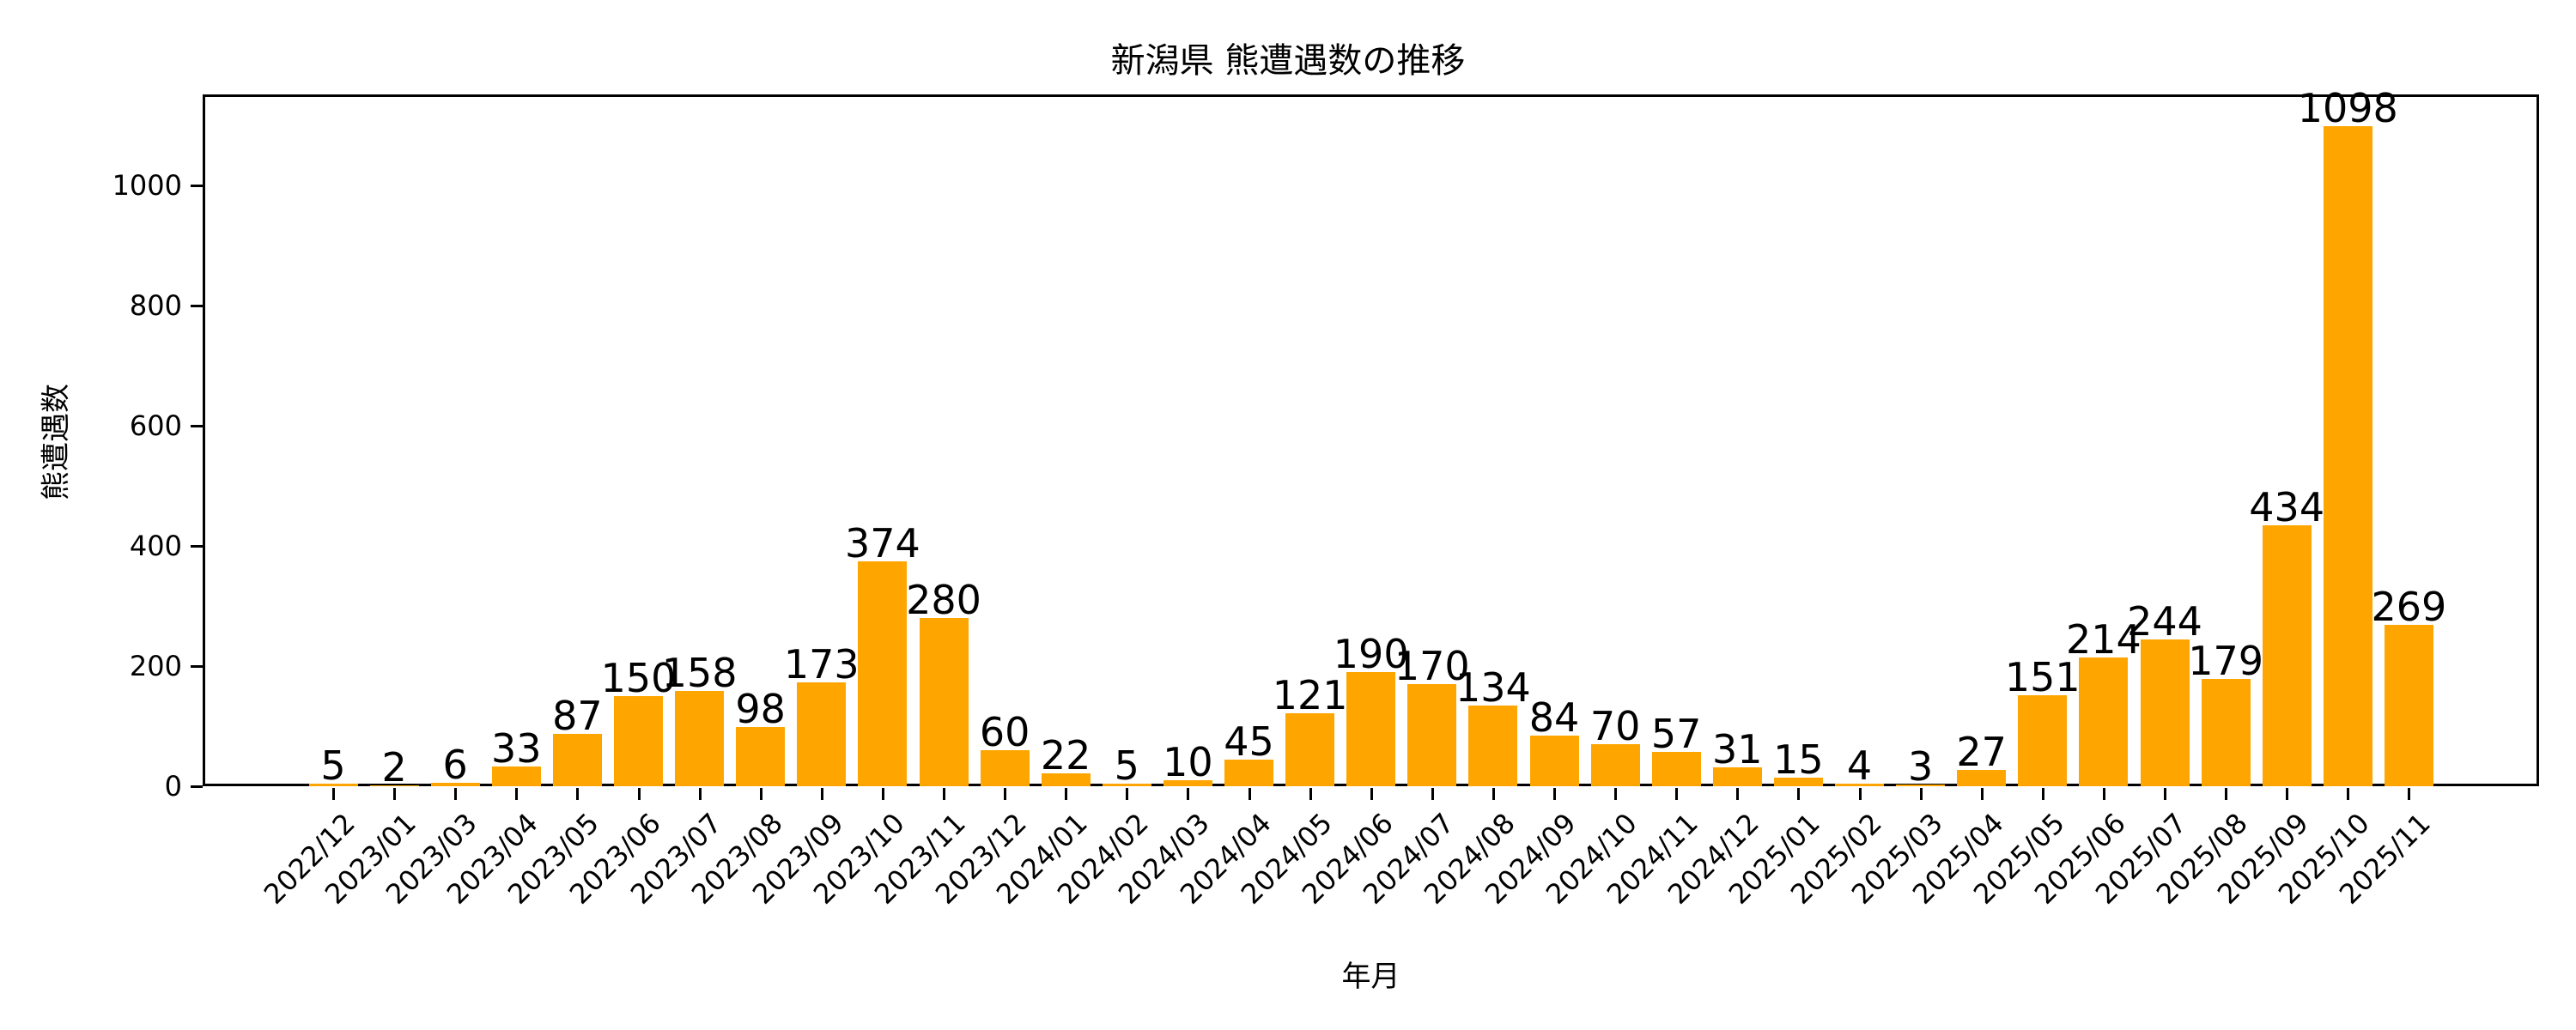  What do you see at coordinates (1371, 654) in the screenshot?
I see `bar-value-label: 190` at bounding box center [1371, 654].